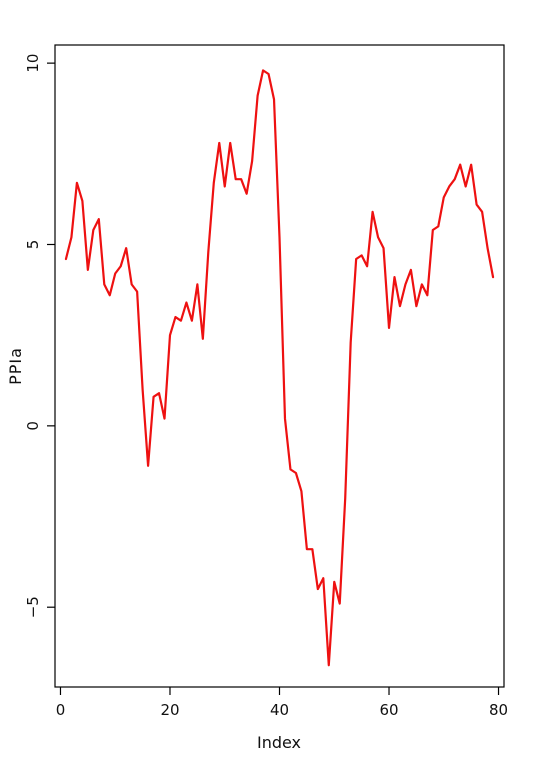 The height and width of the screenshot is (768, 545). I want to click on y-tick-label: −5, so click(33, 607).